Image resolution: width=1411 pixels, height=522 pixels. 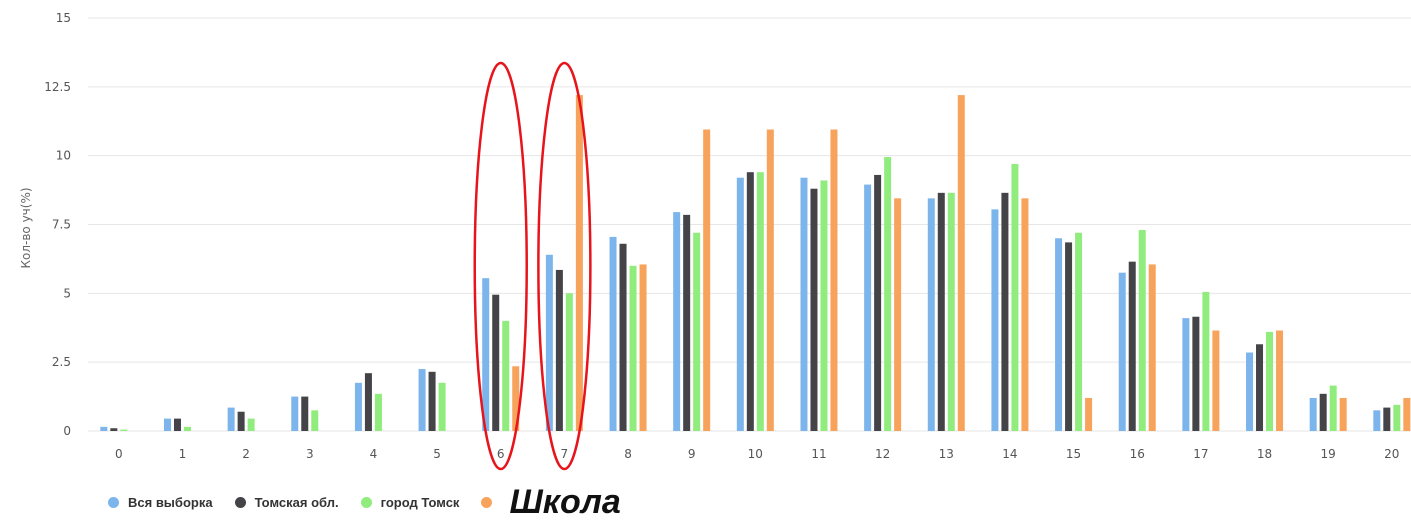 What do you see at coordinates (409, 502) in the screenshot?
I see `legend-item-gorod-tomsk: город Томск` at bounding box center [409, 502].